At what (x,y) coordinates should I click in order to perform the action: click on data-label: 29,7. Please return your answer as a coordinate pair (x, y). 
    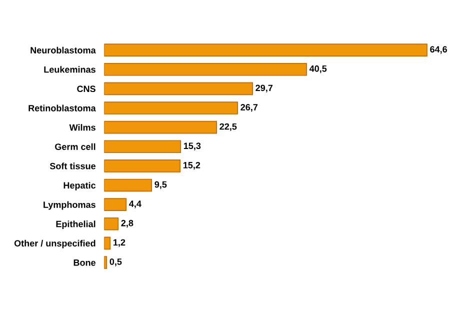
    Looking at the image, I should click on (264, 88).